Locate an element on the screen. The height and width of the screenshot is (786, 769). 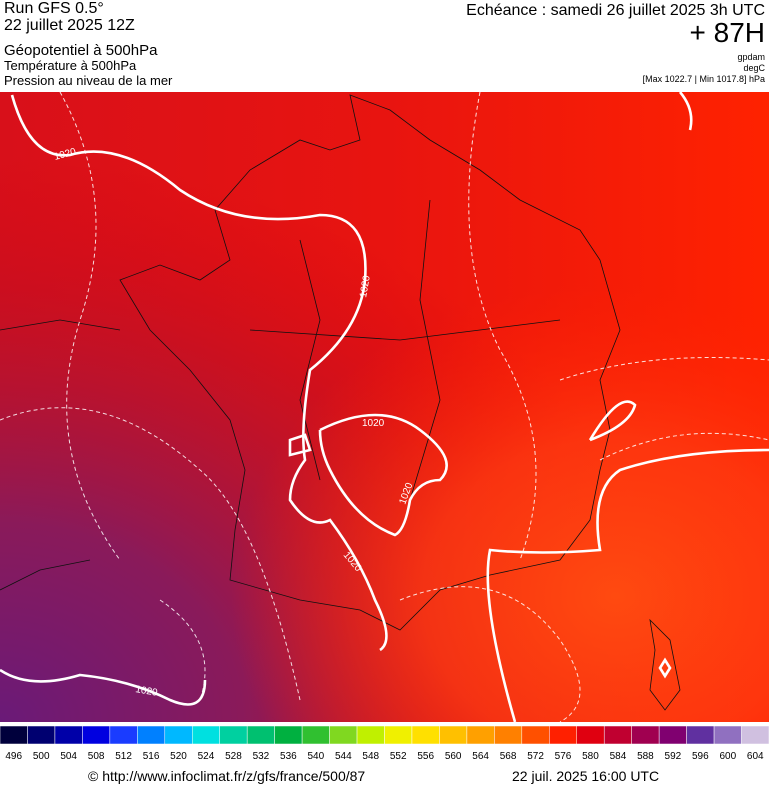
colorbar-label: 588 is located at coordinates (645, 756).